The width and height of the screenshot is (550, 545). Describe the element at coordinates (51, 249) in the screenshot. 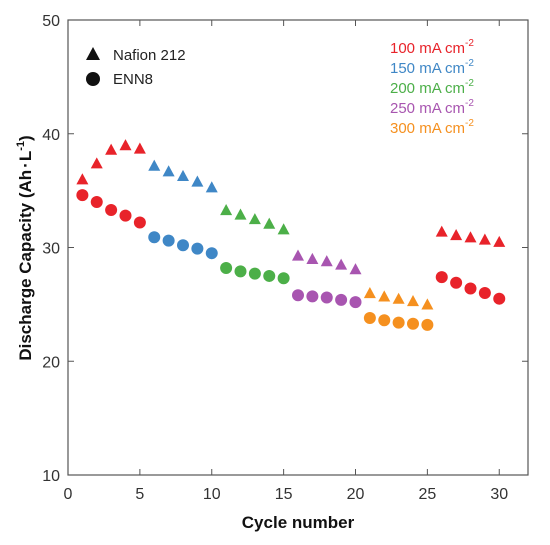

I see `y-tick-label: 30` at that location.